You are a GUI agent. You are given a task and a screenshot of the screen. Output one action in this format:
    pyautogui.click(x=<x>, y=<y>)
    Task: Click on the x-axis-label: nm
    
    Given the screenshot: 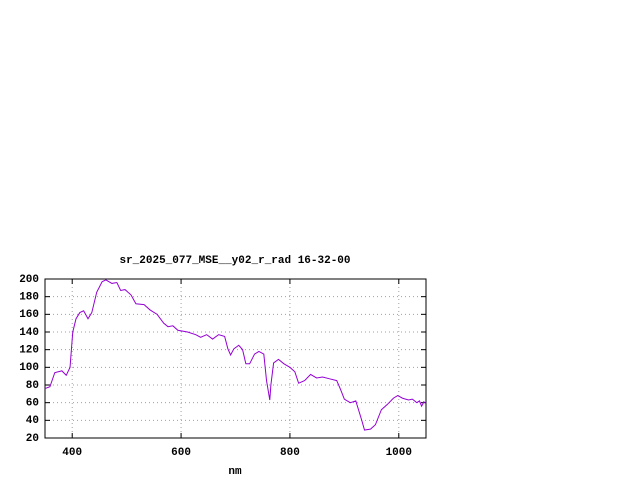 What is the action you would take?
    pyautogui.click(x=235, y=472)
    